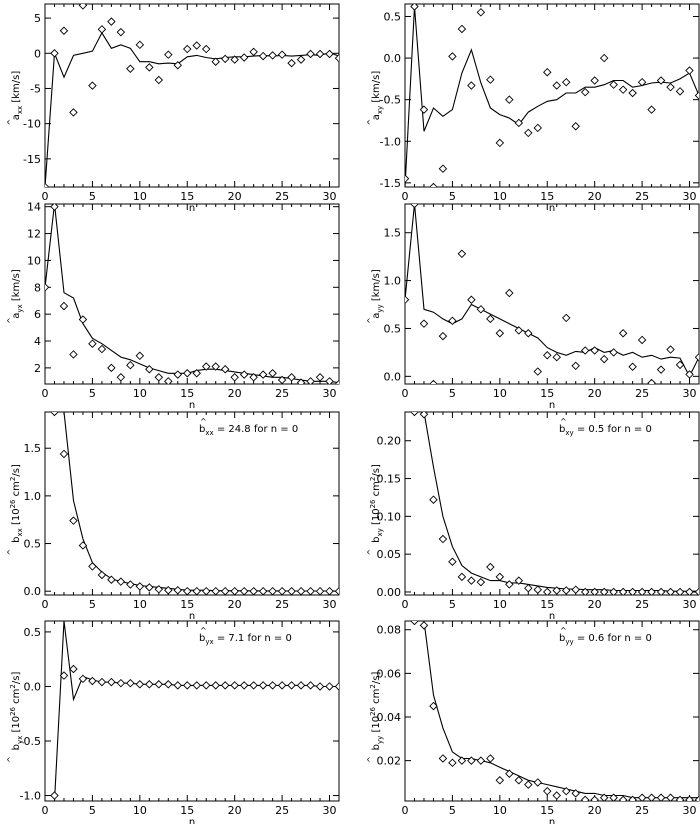 The width and height of the screenshot is (700, 824). Describe the element at coordinates (34, 207) in the screenshot. I see `y-tick-label: 14` at that location.